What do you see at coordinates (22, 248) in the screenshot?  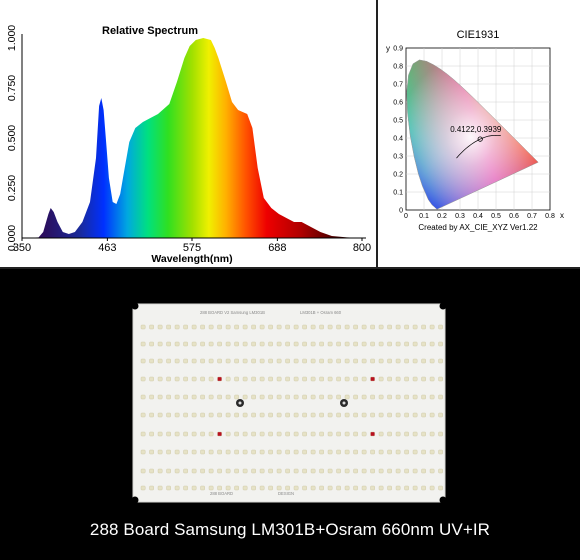 I see `x-tick-label: 350` at bounding box center [22, 248].